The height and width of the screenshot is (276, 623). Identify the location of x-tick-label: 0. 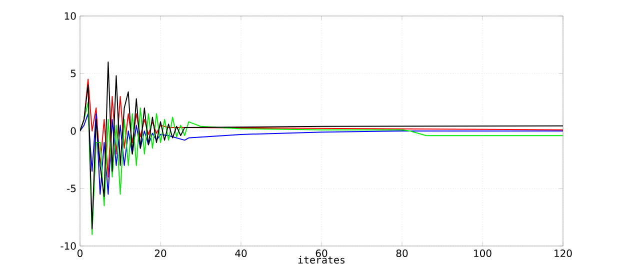
(80, 254).